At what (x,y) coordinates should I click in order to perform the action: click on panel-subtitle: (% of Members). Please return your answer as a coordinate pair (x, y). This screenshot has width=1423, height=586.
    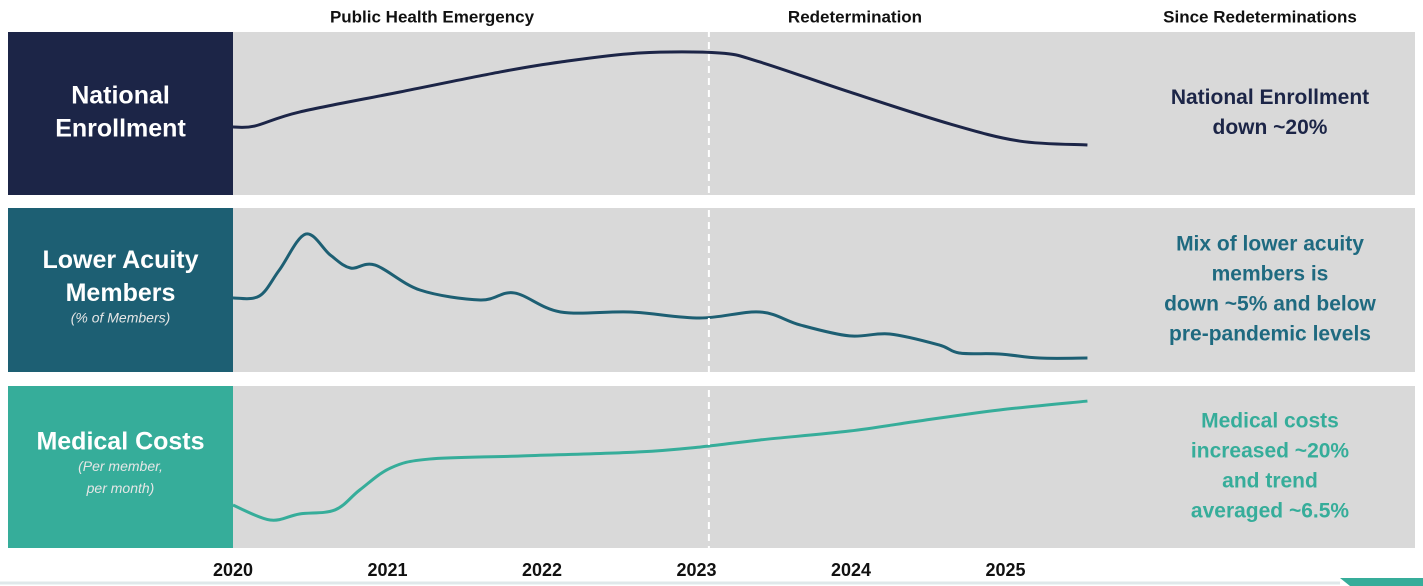
    Looking at the image, I should click on (121, 318).